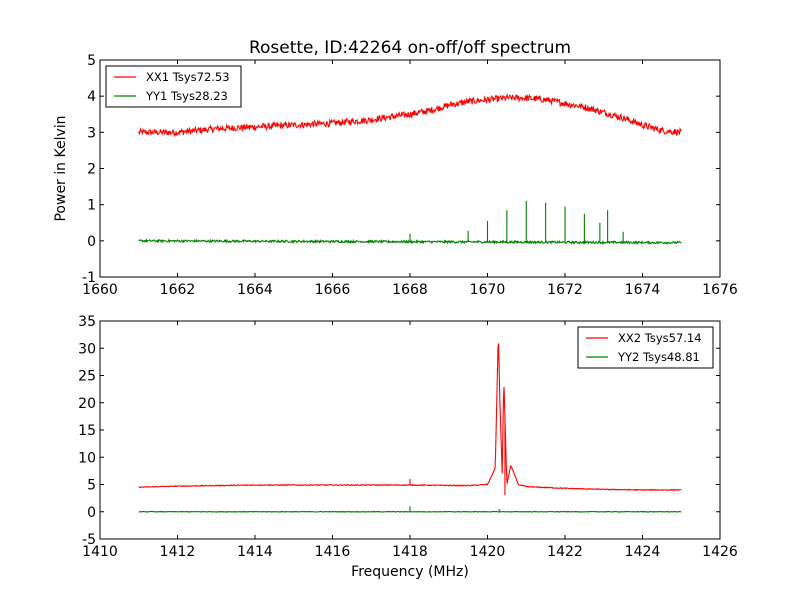 This screenshot has width=800, height=600. What do you see at coordinates (255, 552) in the screenshot?
I see `x-tick-label: 1414` at bounding box center [255, 552].